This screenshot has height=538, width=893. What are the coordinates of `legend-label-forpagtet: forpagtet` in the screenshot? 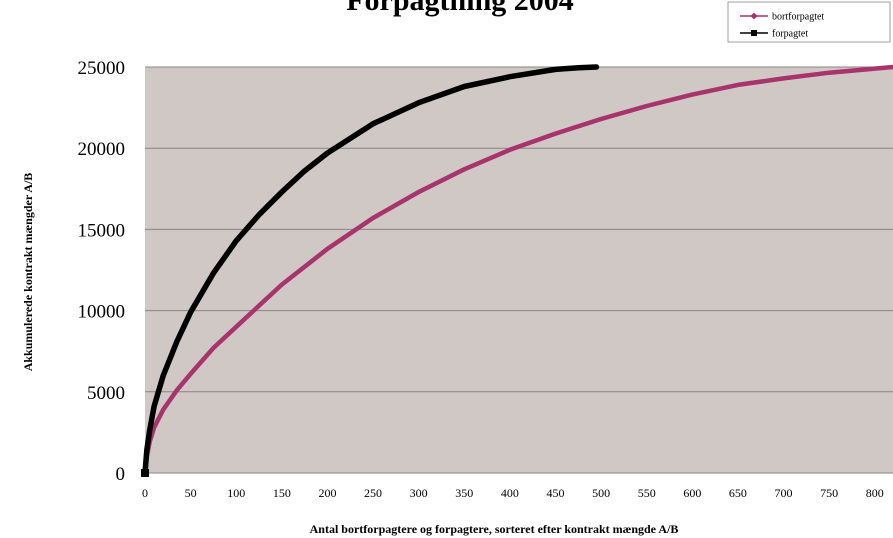 It's located at (790, 34).